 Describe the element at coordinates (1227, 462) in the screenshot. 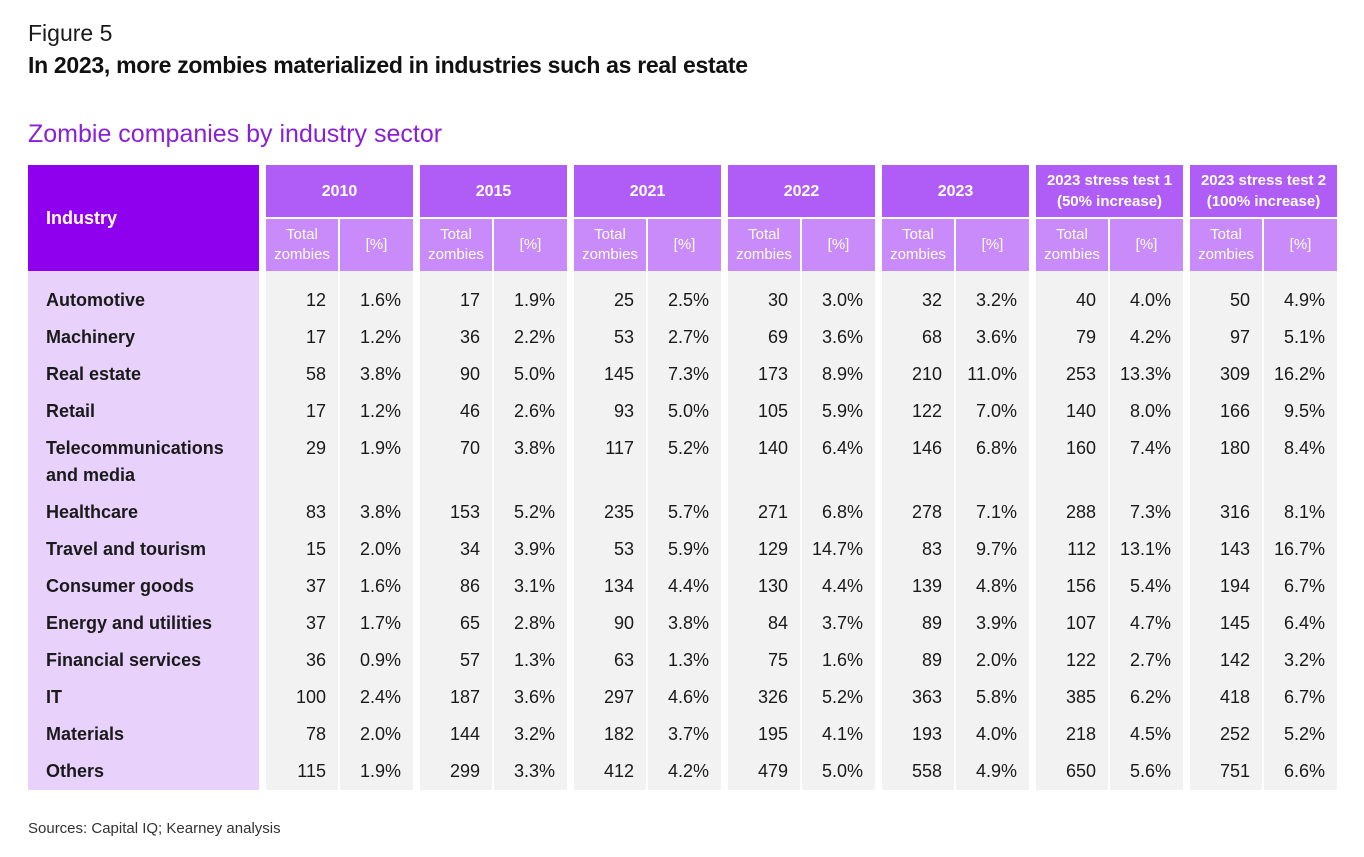

I see `total-zombies-cell: 180` at that location.